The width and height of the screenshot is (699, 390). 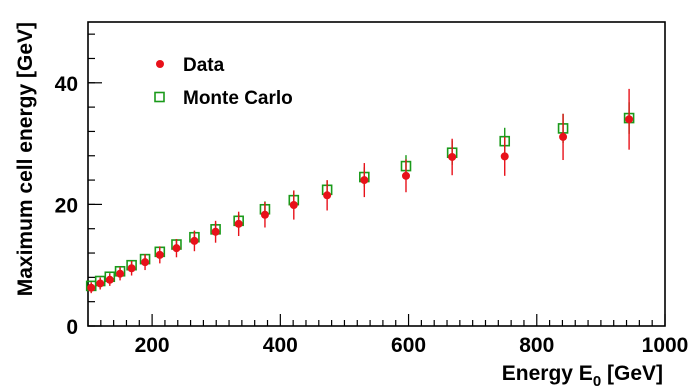 What do you see at coordinates (223, 82) in the screenshot?
I see `legend: Data Monte Carlo` at bounding box center [223, 82].